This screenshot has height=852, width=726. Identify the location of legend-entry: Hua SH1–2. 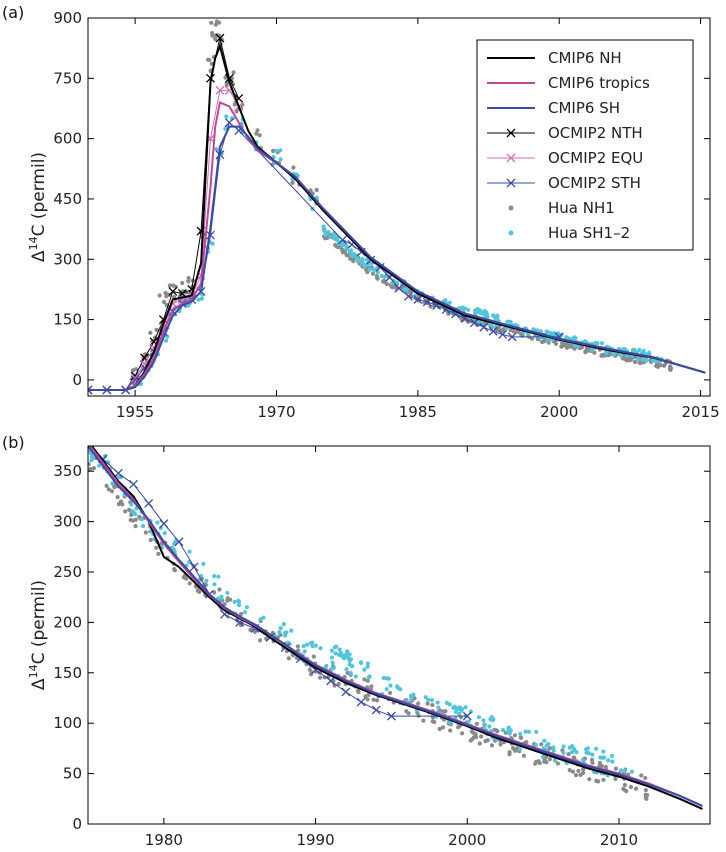
(569, 233).